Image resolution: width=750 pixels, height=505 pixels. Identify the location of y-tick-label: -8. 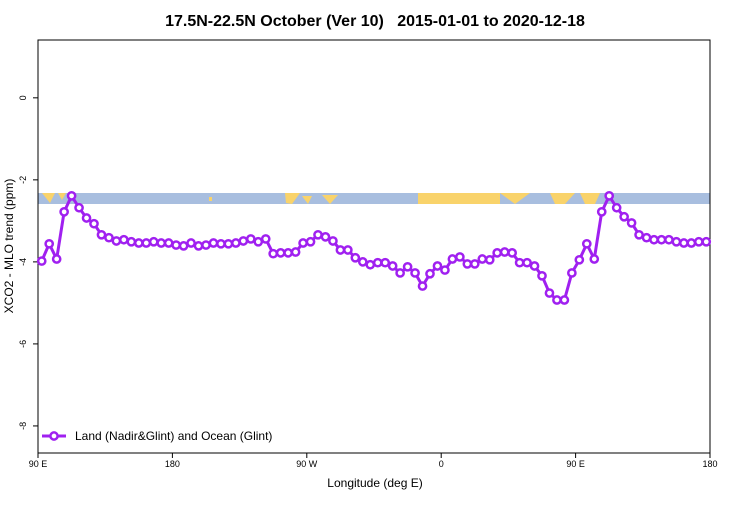
(23, 426).